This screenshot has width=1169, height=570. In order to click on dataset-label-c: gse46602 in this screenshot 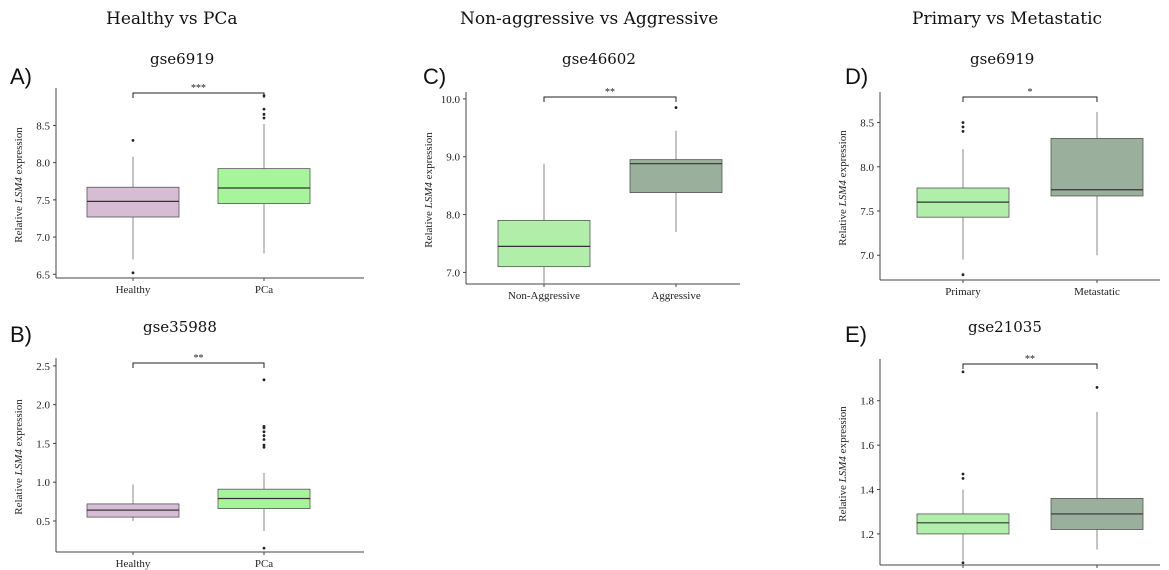, I will do `click(599, 59)`.